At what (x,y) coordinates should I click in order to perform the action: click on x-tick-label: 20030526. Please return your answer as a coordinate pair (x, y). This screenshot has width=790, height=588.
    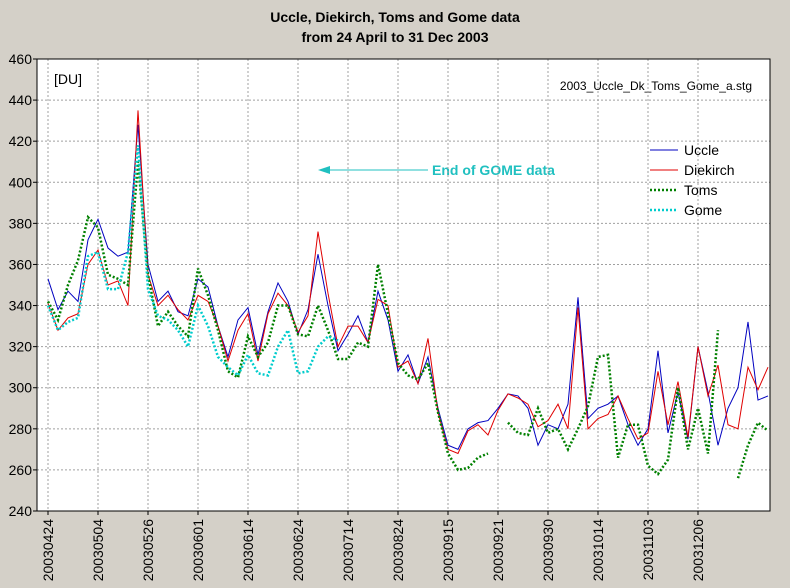
    Looking at the image, I should click on (148, 550).